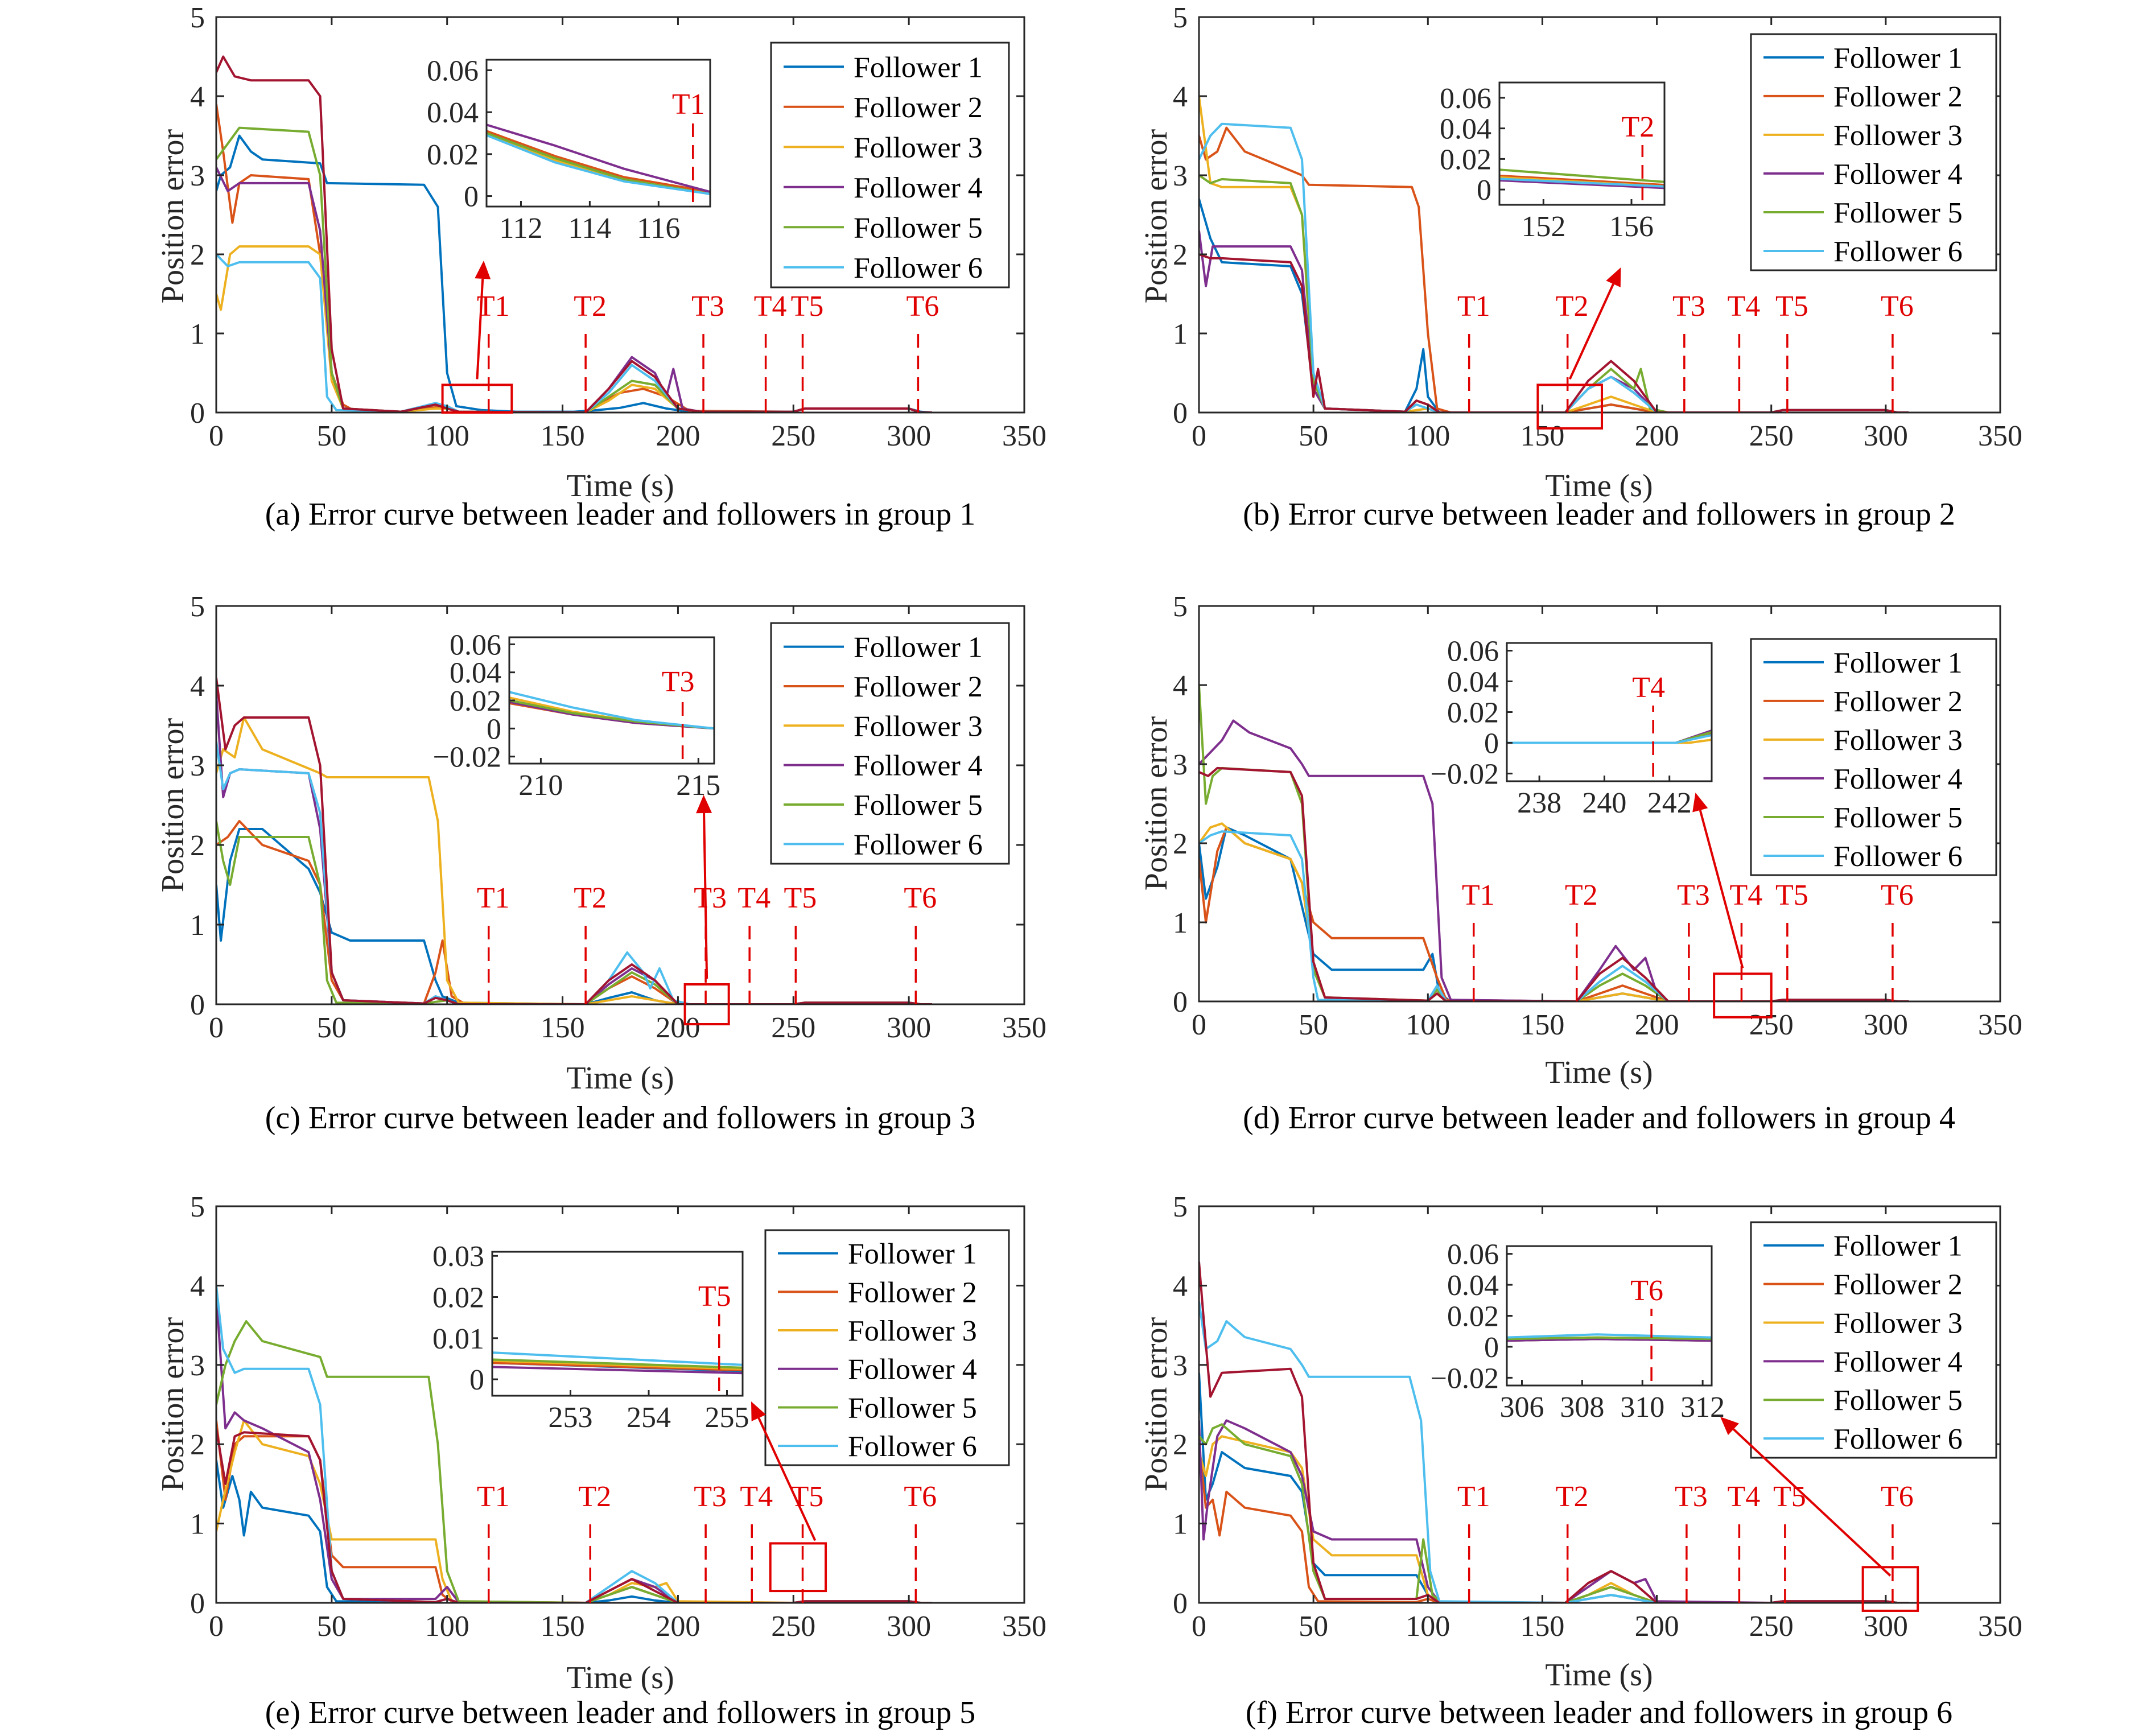  What do you see at coordinates (1582, 143) in the screenshot?
I see `inset-frame` at bounding box center [1582, 143].